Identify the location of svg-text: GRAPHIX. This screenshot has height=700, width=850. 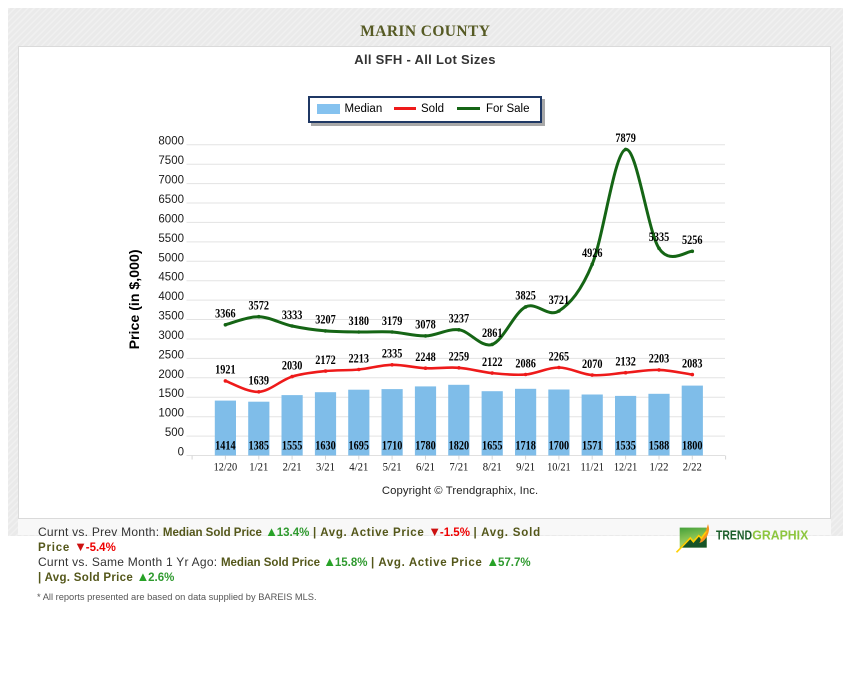
(780, 536).